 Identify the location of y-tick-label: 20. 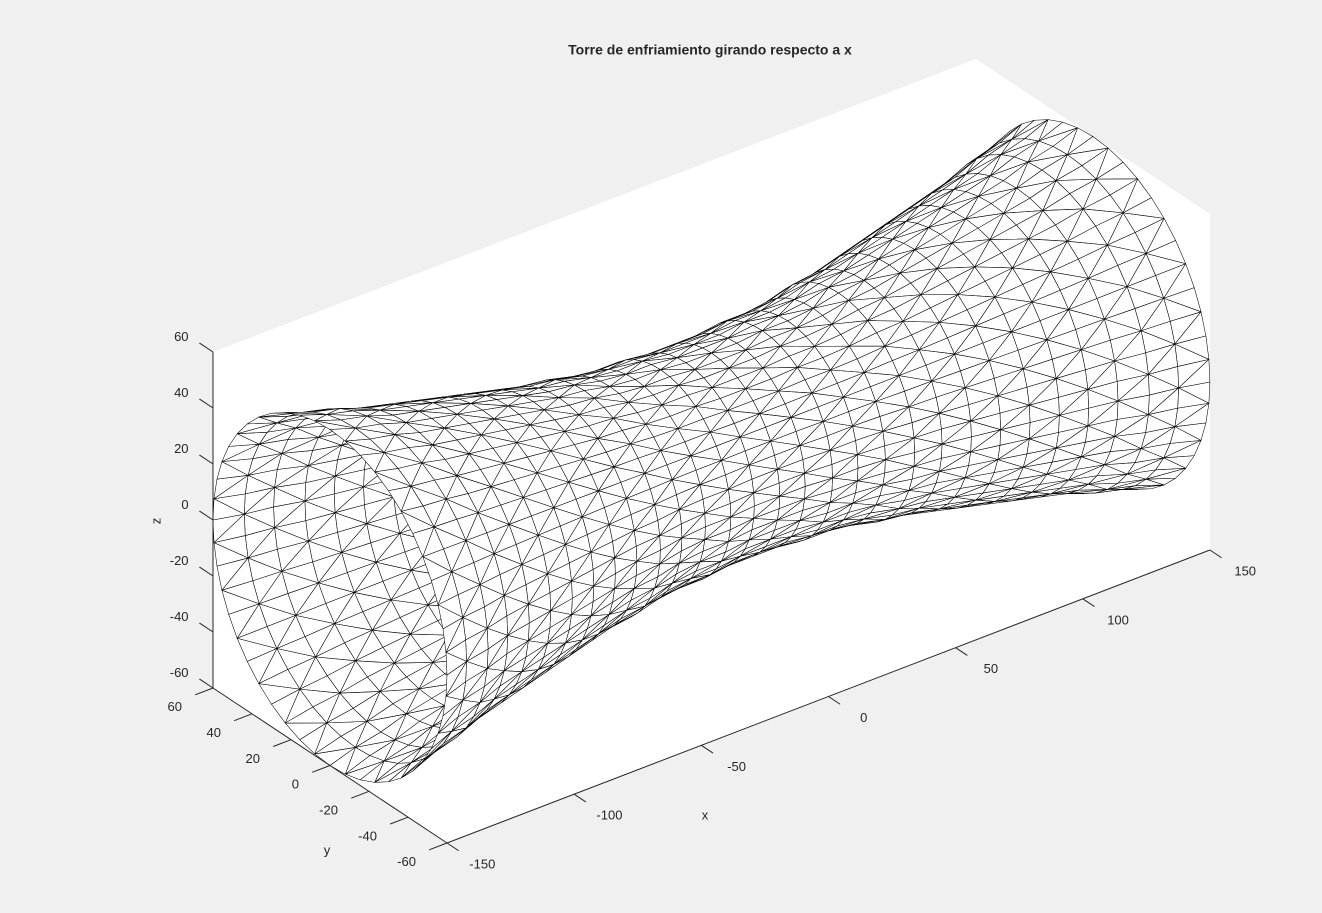
(252, 758).